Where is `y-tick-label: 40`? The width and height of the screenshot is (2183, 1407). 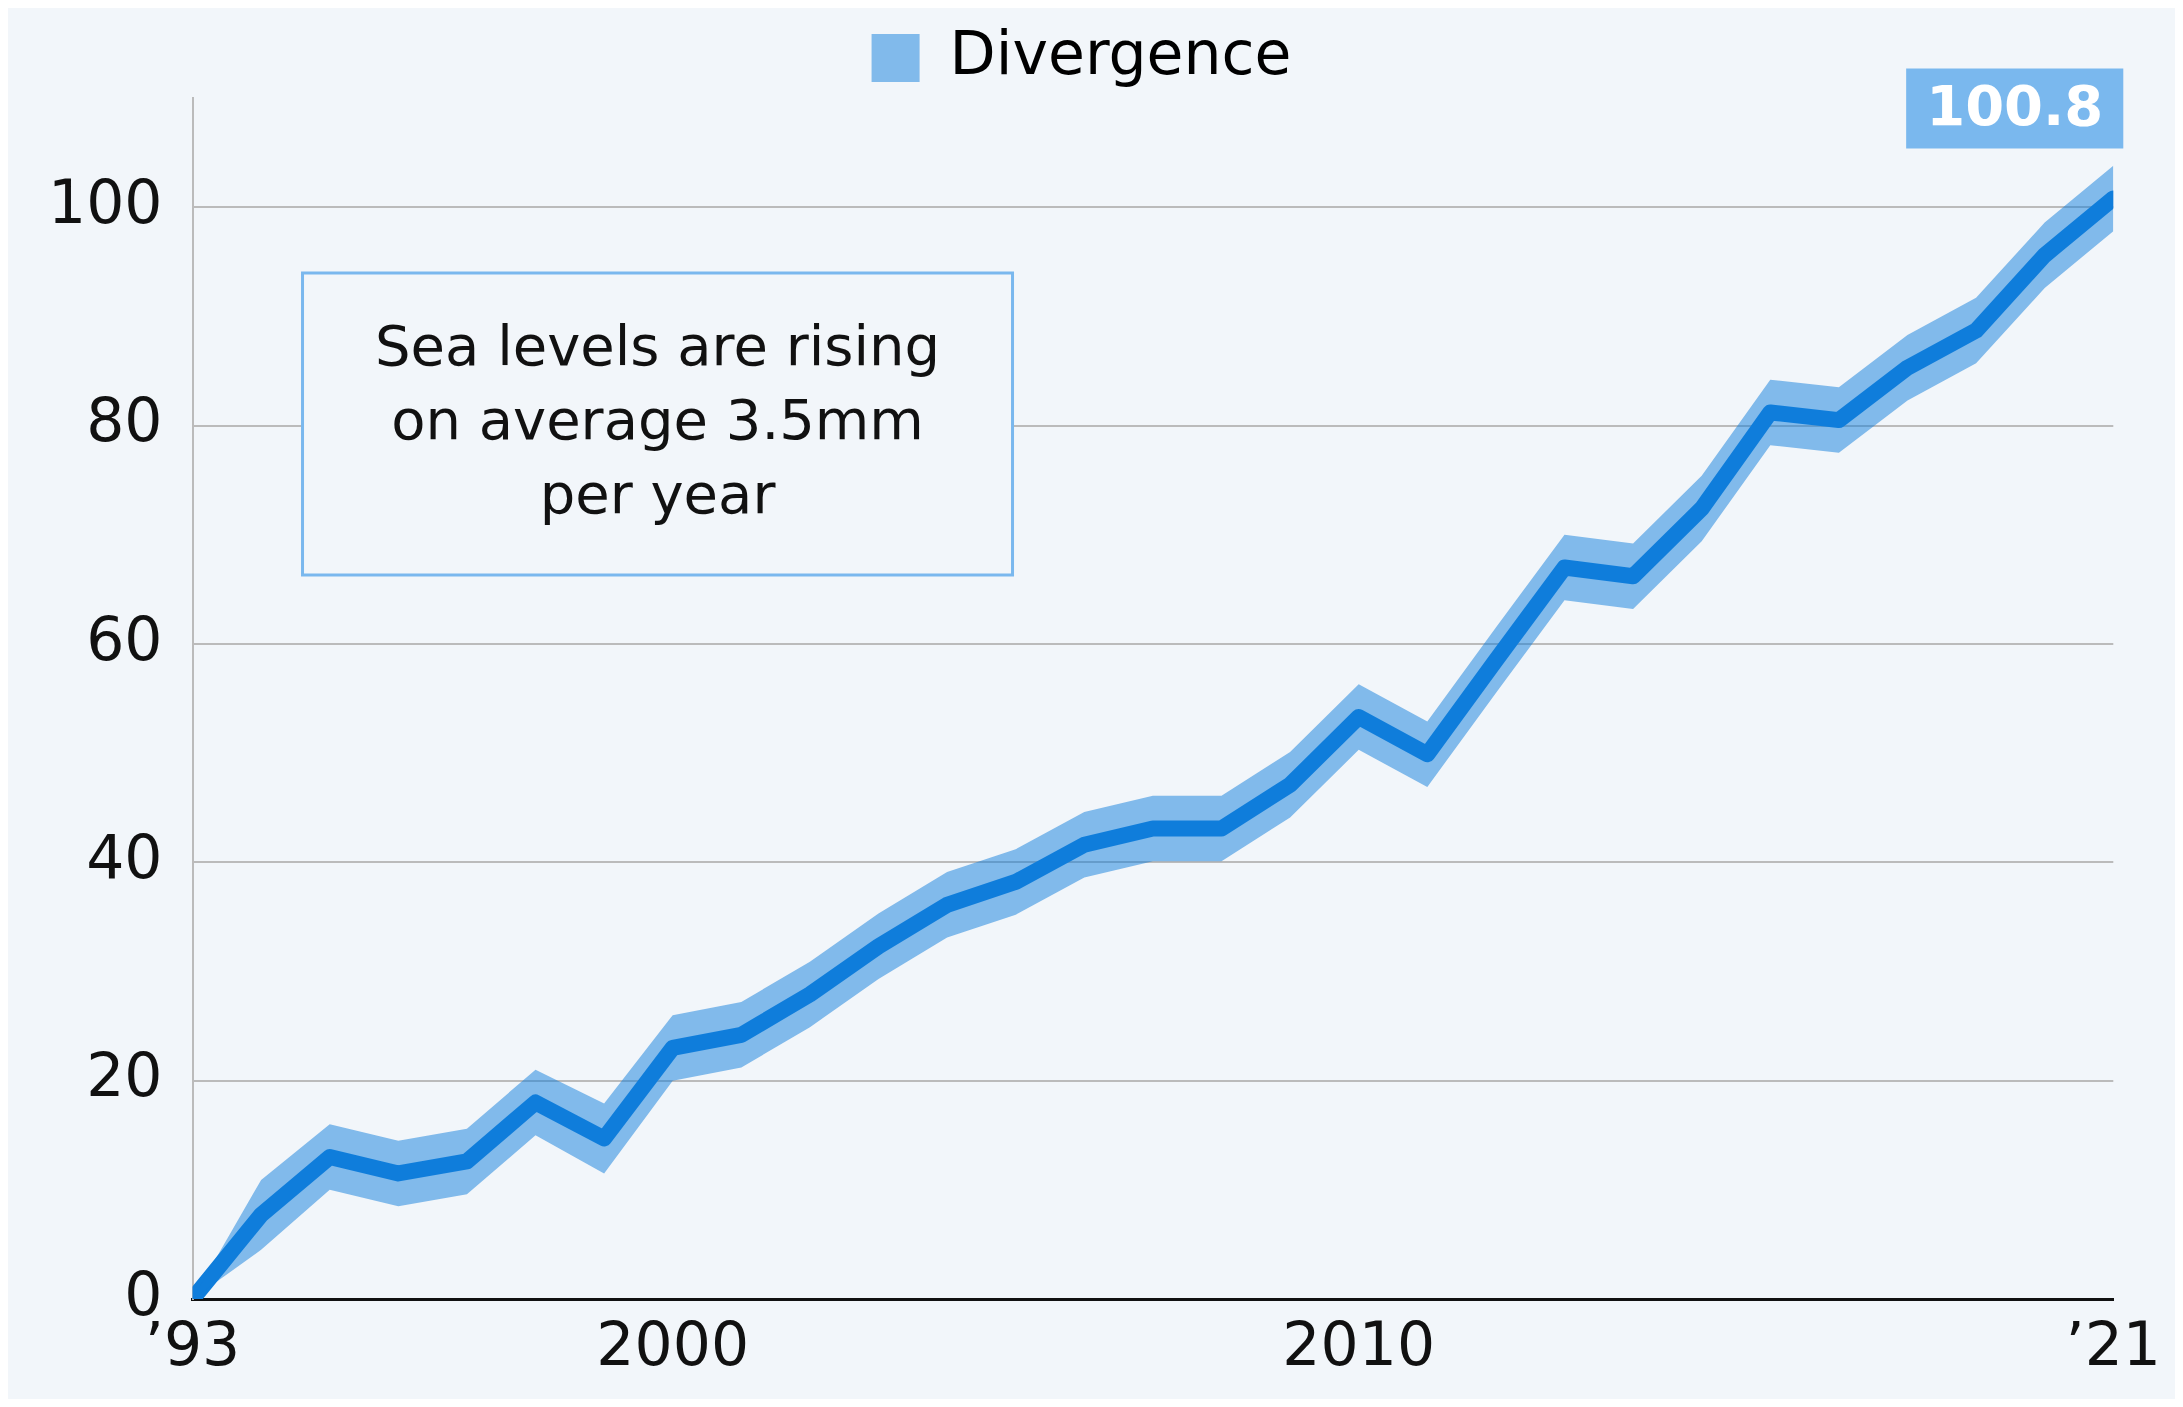
y-tick-label: 40 is located at coordinates (124, 856).